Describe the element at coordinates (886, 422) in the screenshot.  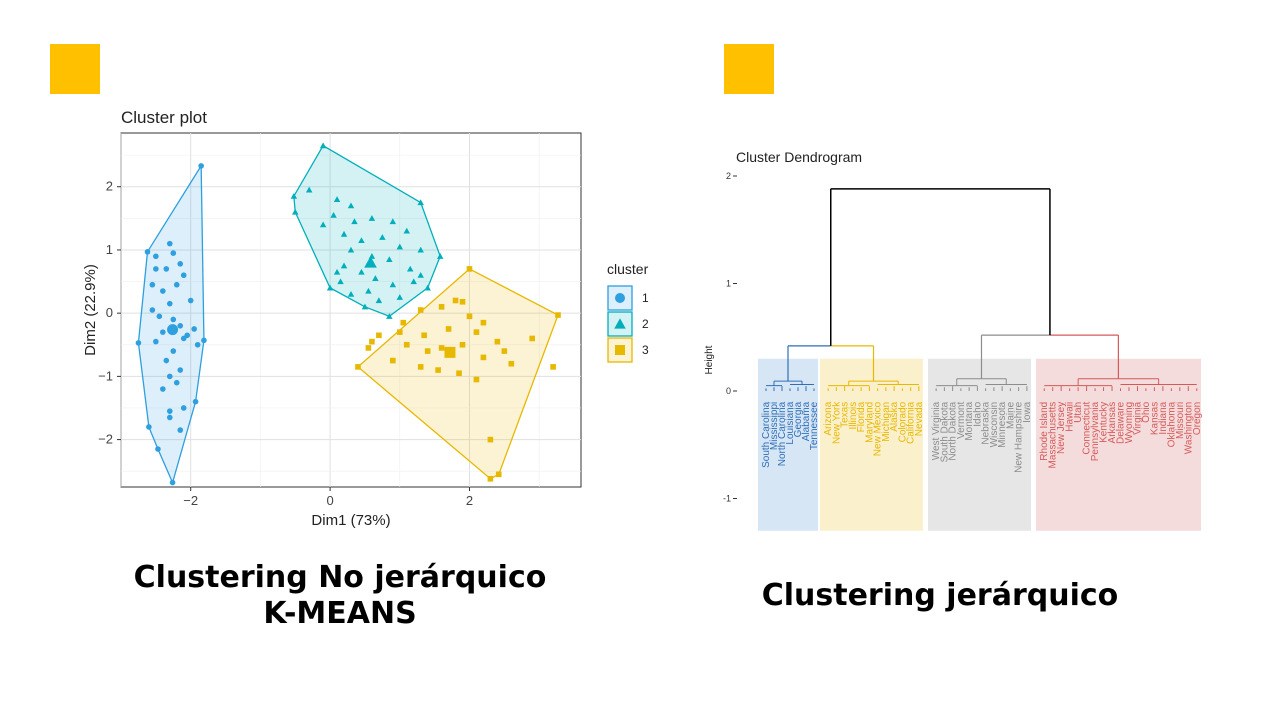
I see `leaf-label: Michigan` at that location.